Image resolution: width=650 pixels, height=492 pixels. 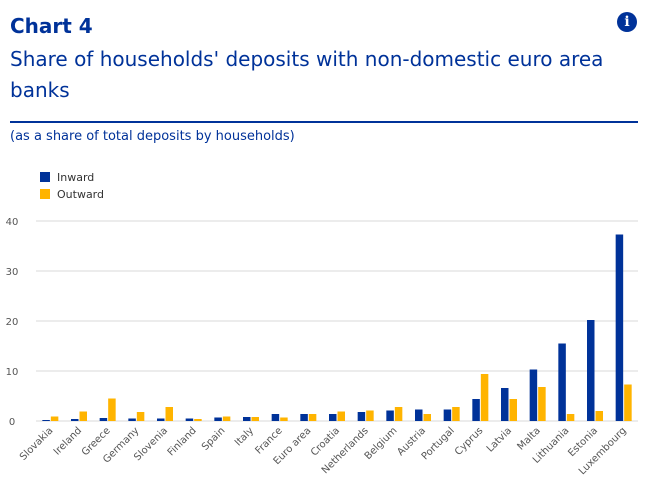 I want to click on bar-inward-portugal, so click(x=447, y=415).